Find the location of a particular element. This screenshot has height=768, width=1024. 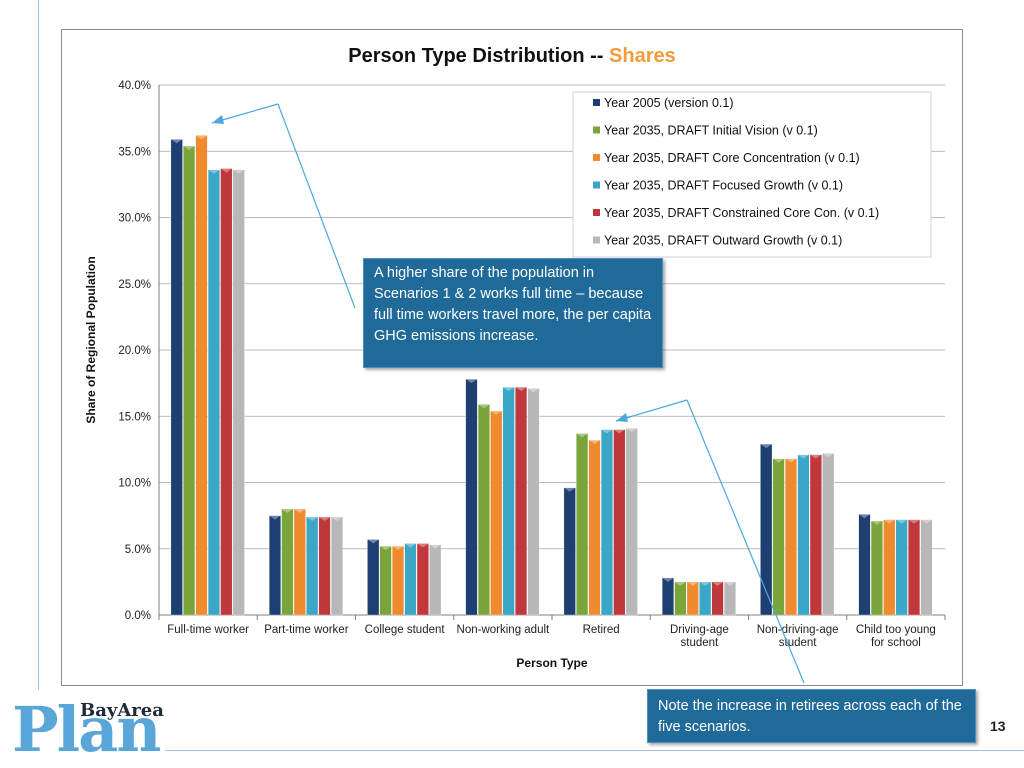

legend-label: Year 2035, DRAFT Initial Vision (v 0.1) is located at coordinates (711, 131).